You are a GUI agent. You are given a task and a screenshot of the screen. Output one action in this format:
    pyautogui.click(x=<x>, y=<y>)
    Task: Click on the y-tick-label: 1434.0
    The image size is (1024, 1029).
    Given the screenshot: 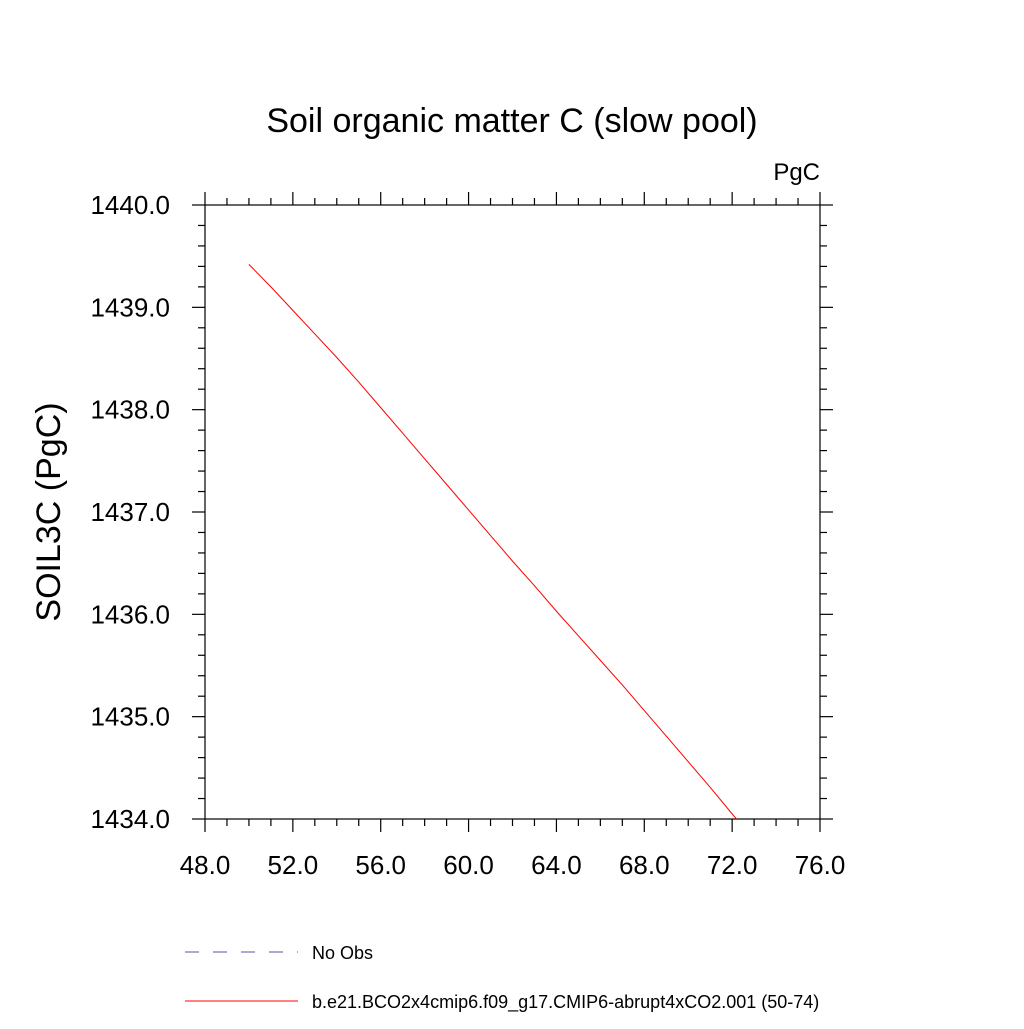 What is the action you would take?
    pyautogui.click(x=130, y=819)
    